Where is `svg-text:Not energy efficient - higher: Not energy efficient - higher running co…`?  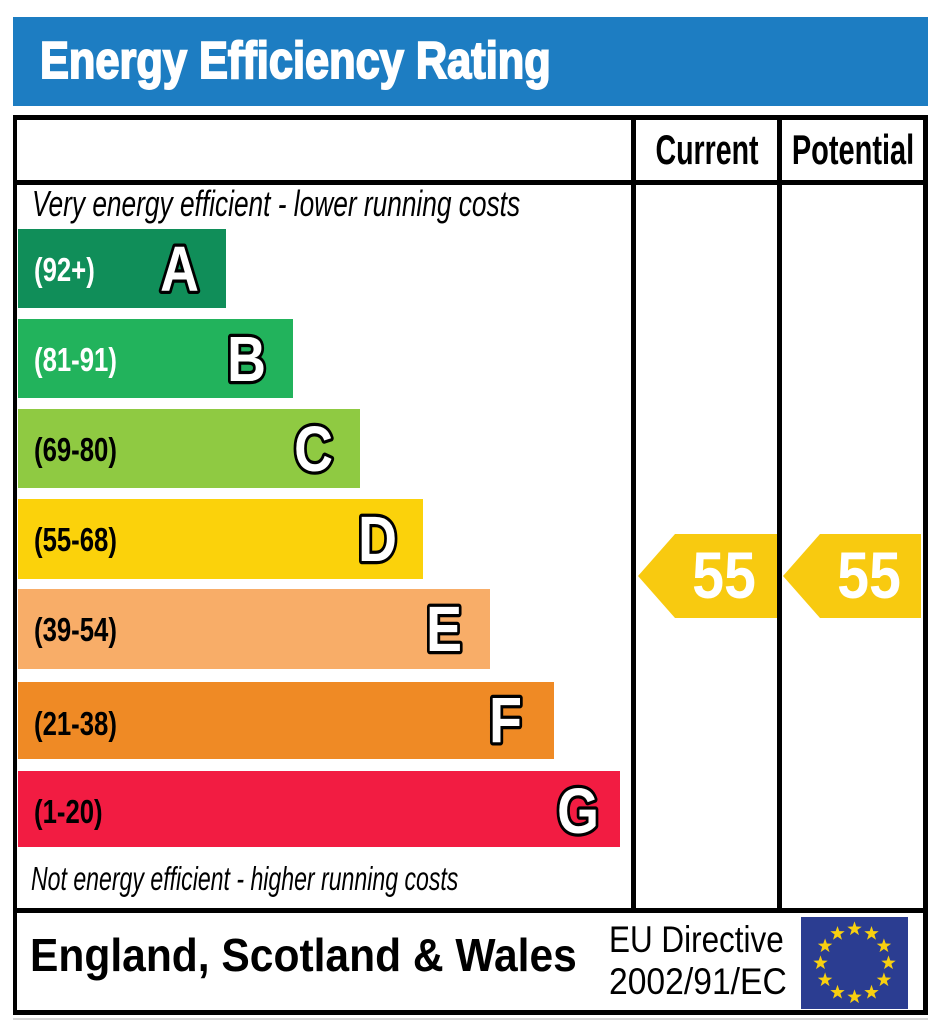 svg-text:Not energy efficient - higher: Not energy efficient - higher running co… is located at coordinates (244, 879).